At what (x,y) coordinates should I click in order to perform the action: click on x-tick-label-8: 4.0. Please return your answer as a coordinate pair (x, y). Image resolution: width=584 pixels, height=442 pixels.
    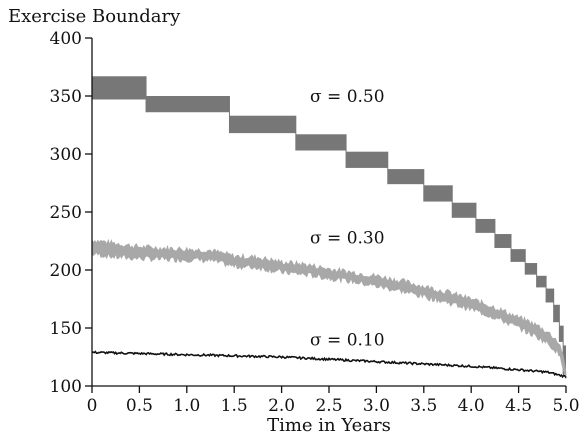
    Looking at the image, I should click on (471, 406).